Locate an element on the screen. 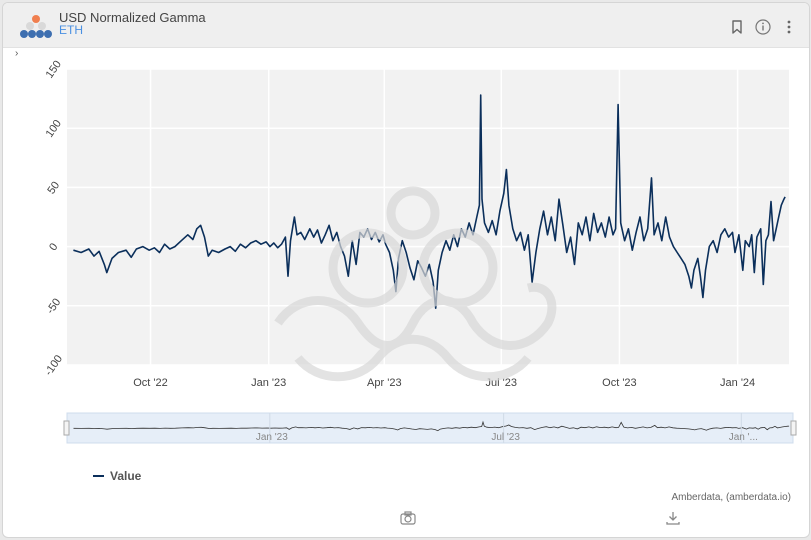 The width and height of the screenshot is (811, 540). x-tick-label: Oct '23 is located at coordinates (619, 383).